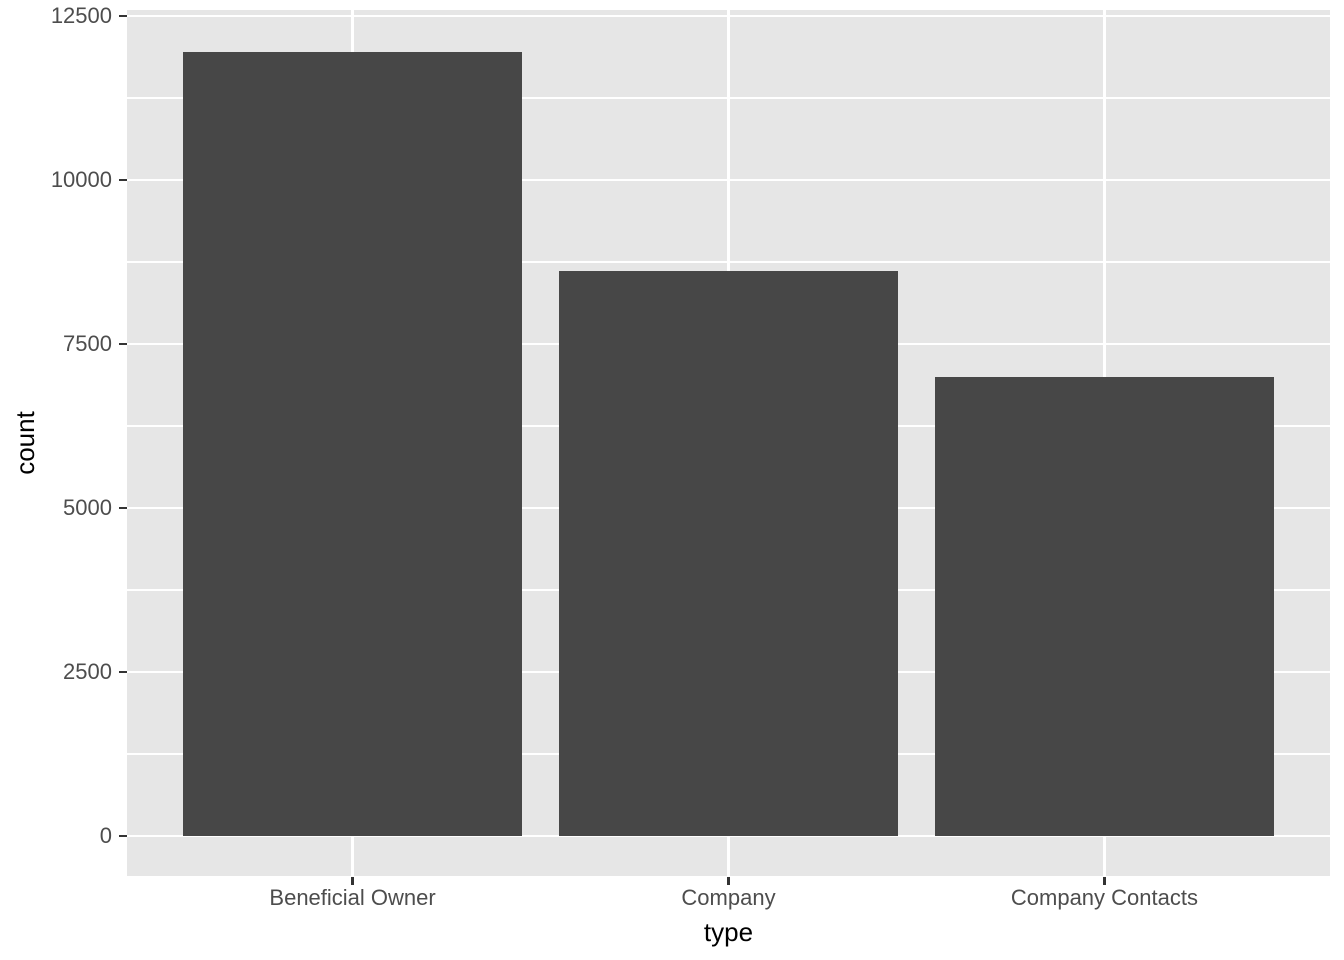  Describe the element at coordinates (87, 671) in the screenshot. I see `y-tick-label: 2500` at that location.